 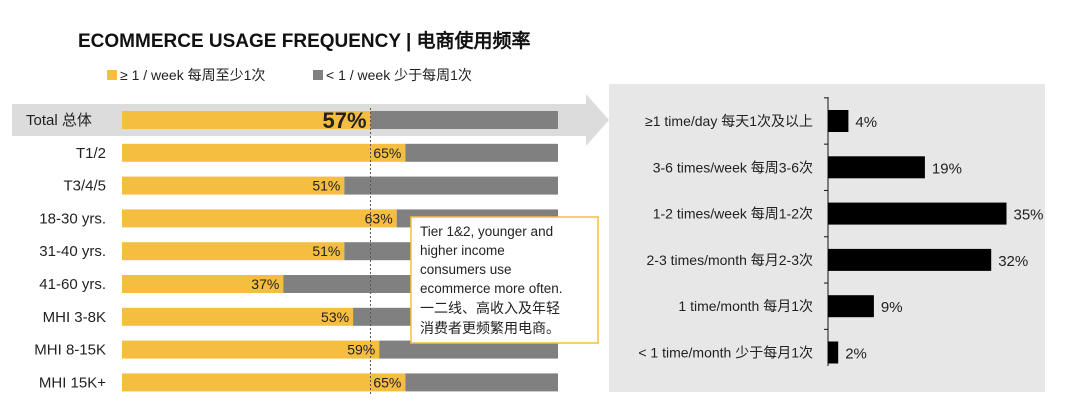 What do you see at coordinates (59, 120) in the screenshot?
I see `category-label: Total 总体` at bounding box center [59, 120].